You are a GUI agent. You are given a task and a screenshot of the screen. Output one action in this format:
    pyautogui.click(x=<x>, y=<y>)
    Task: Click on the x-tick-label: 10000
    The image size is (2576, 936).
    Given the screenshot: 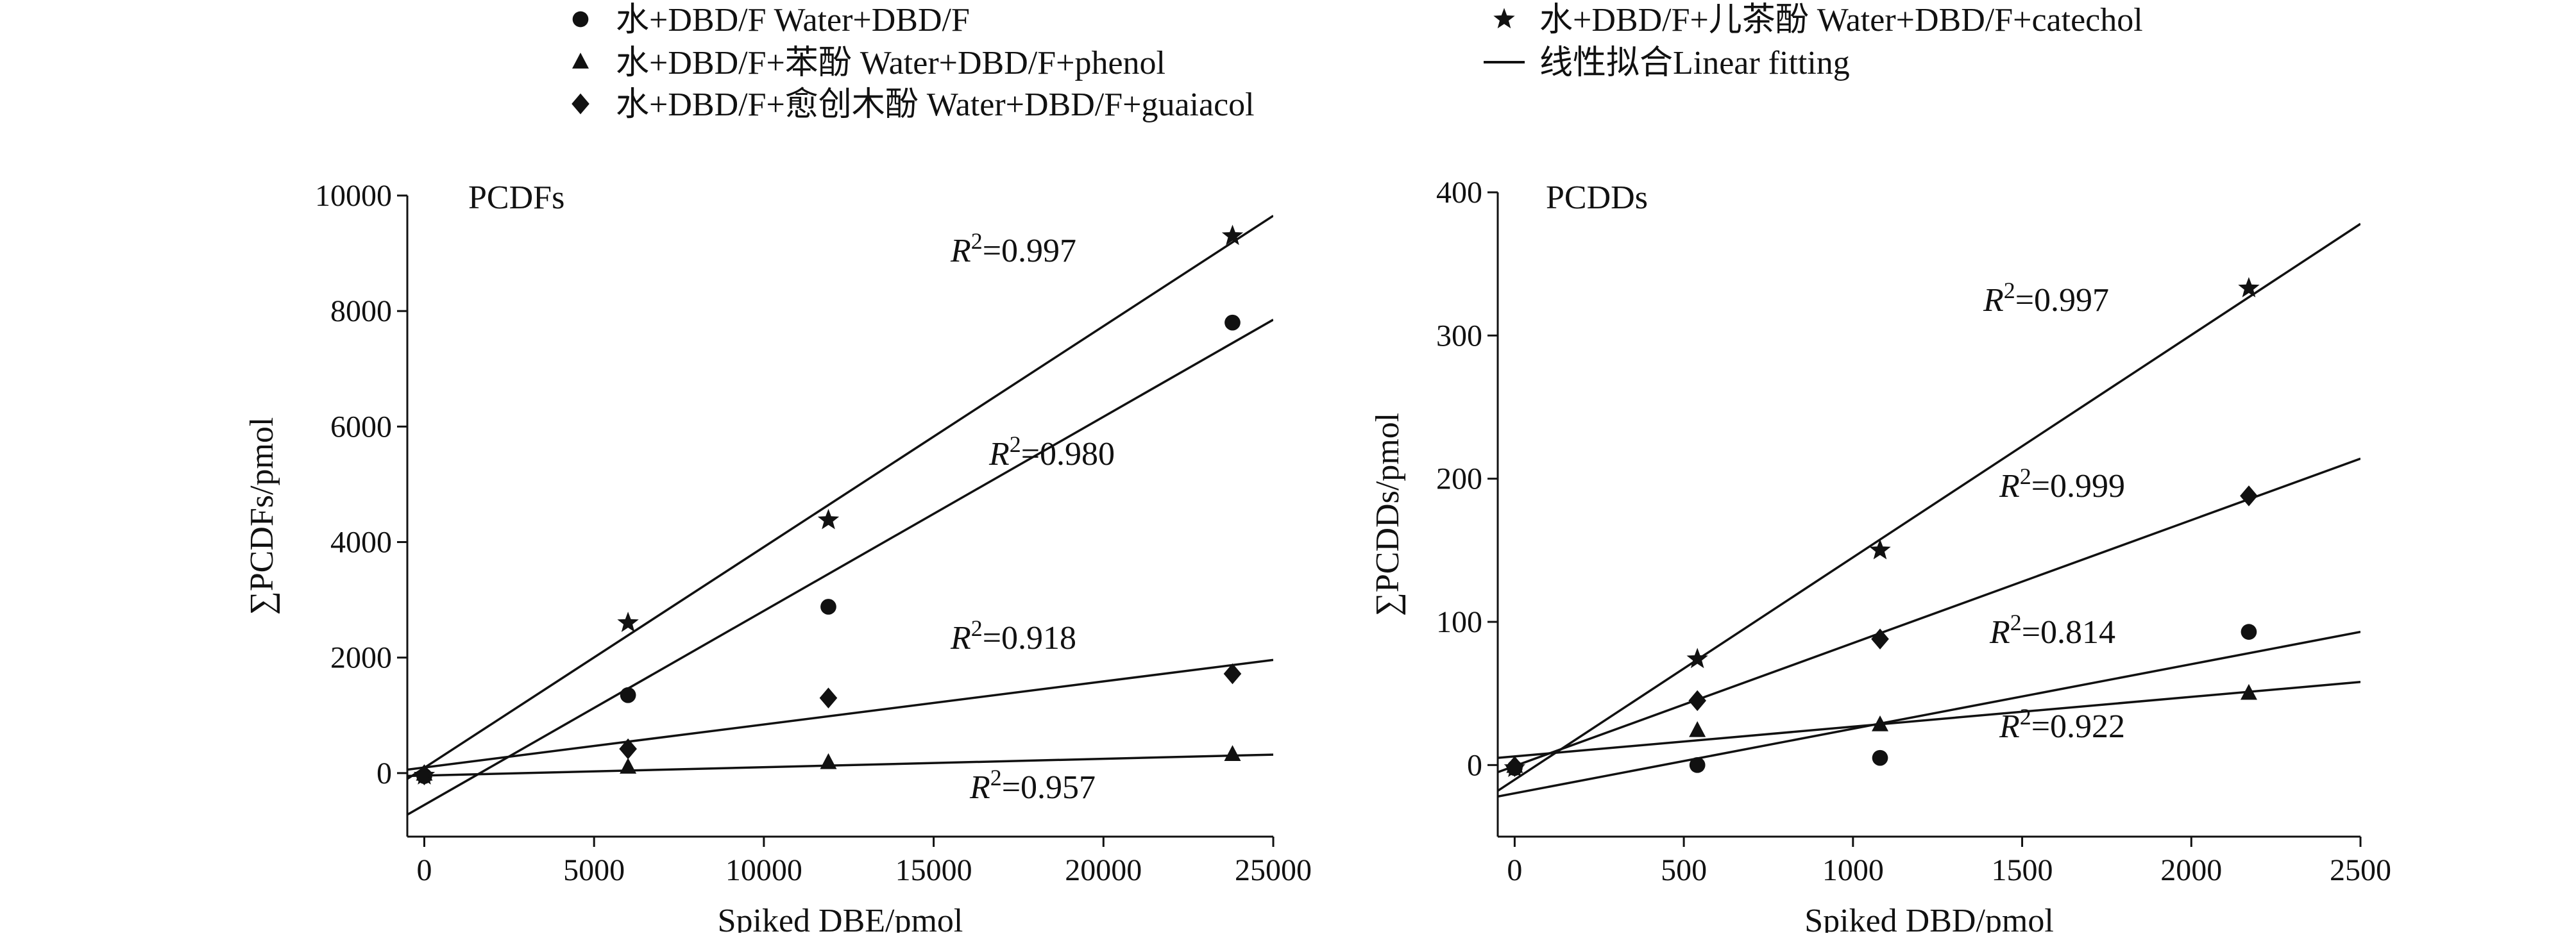 What is the action you would take?
    pyautogui.click(x=763, y=870)
    